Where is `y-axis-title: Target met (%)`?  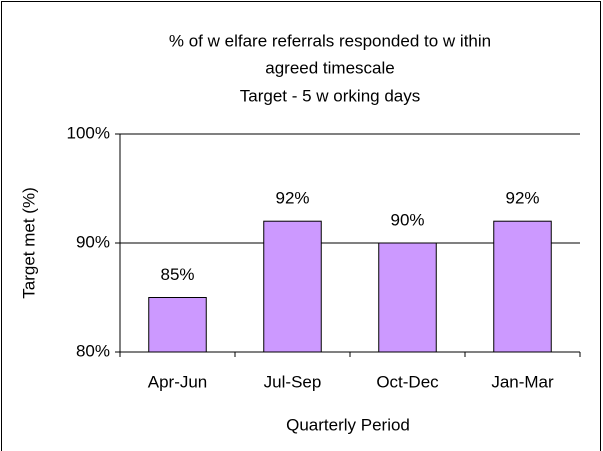 y-axis-title: Target met (%) is located at coordinates (28, 242).